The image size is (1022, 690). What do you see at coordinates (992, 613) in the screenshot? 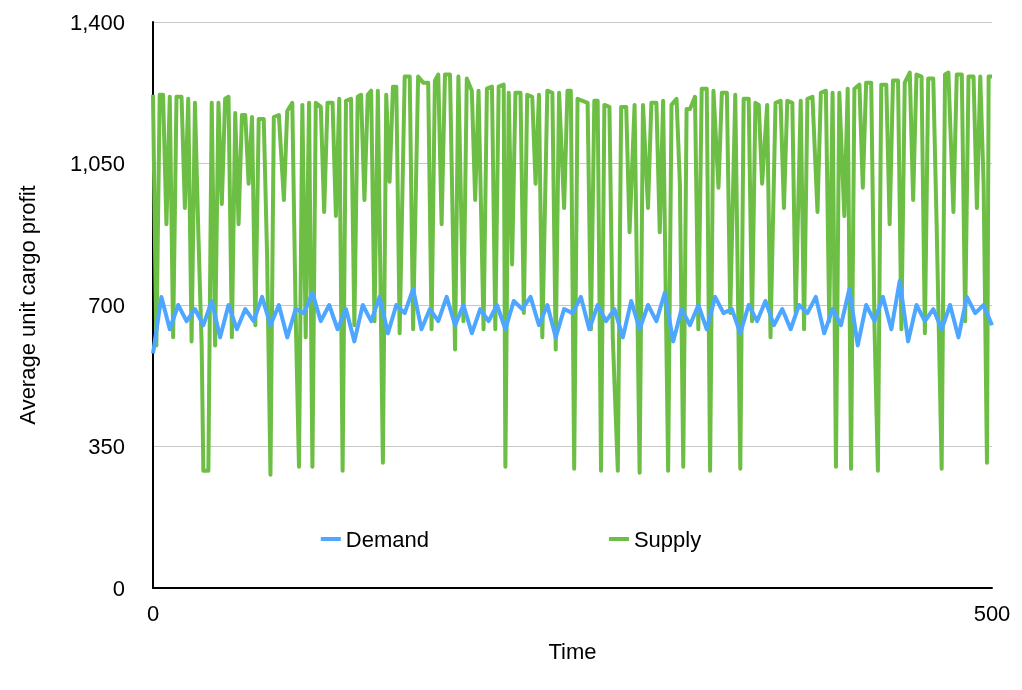
I see `x-tick-label: 500` at bounding box center [992, 613].